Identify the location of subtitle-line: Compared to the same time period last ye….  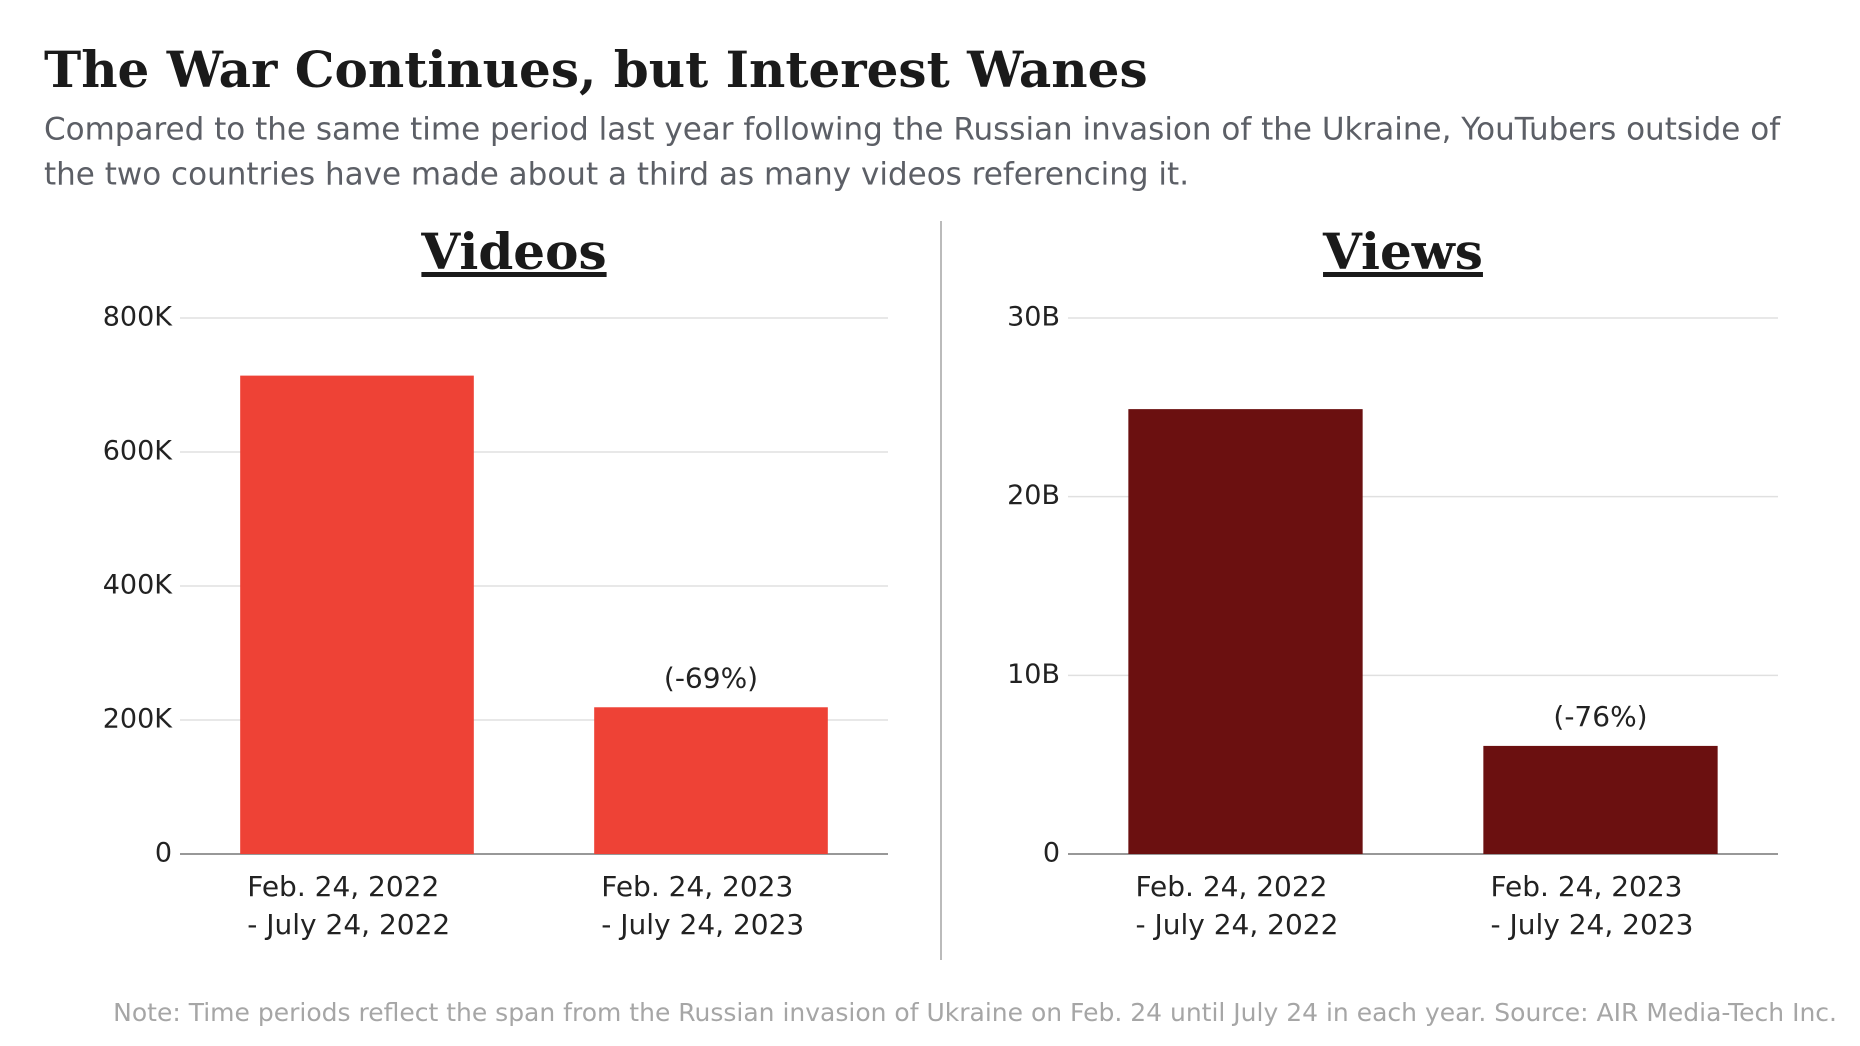
(912, 130).